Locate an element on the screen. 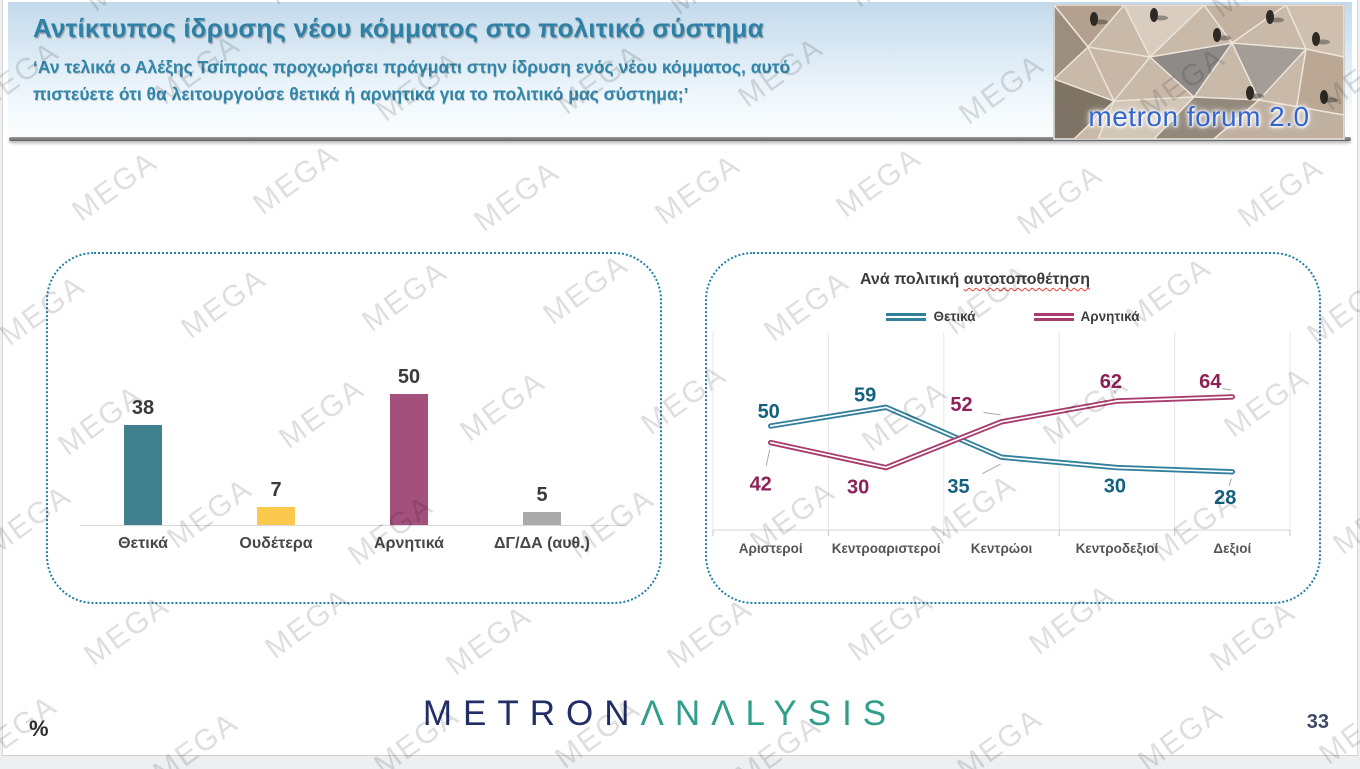 The image size is (1360, 769). line-series-Θετικά is located at coordinates (1001, 439).